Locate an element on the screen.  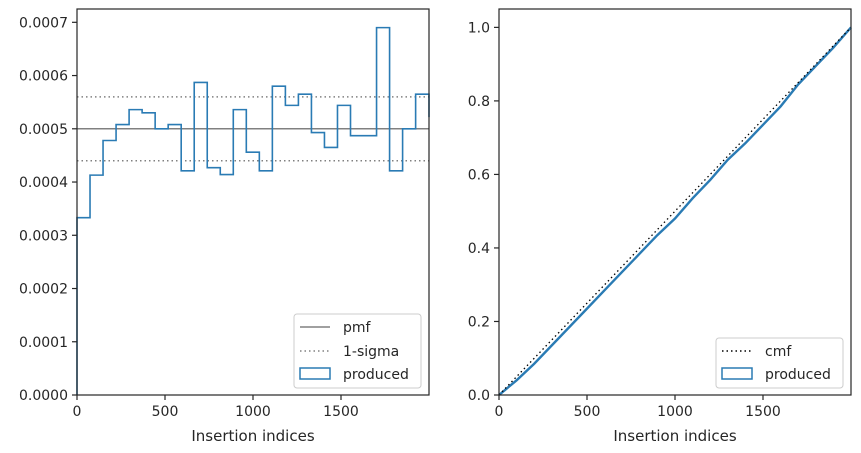
cmf-y-tick-label: 0.6 is located at coordinates (479, 175).